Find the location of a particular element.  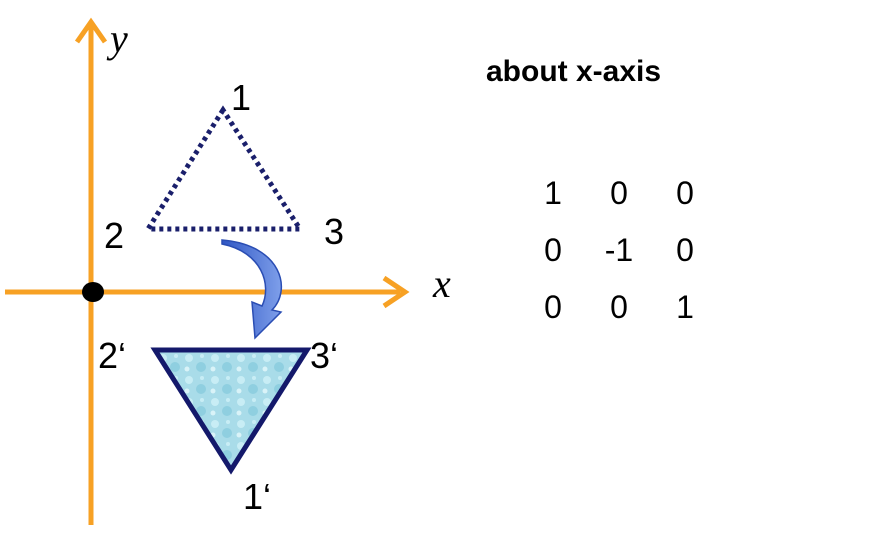

original-triangle is located at coordinates (224, 168).